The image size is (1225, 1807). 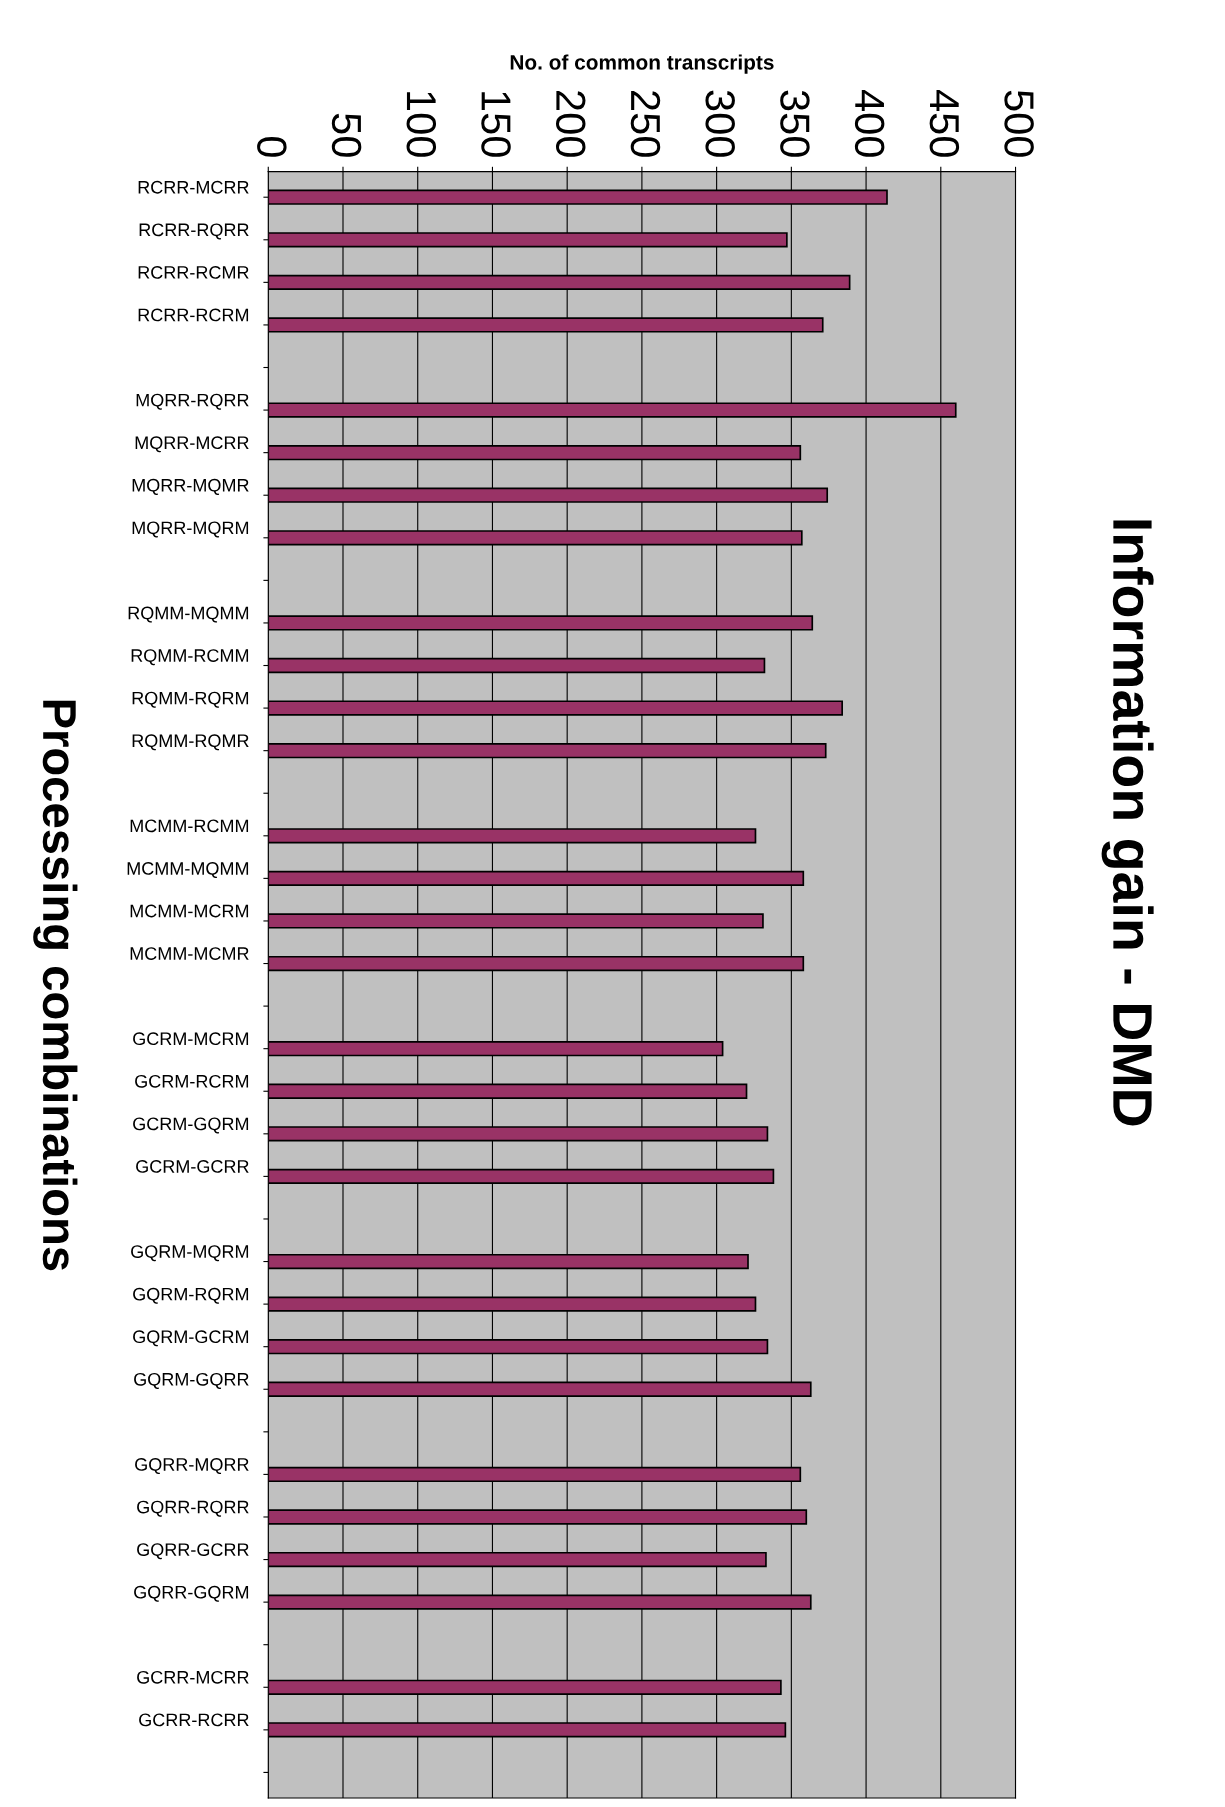 I want to click on y-tick-label: GCRM-GQRM, so click(x=191, y=1125).